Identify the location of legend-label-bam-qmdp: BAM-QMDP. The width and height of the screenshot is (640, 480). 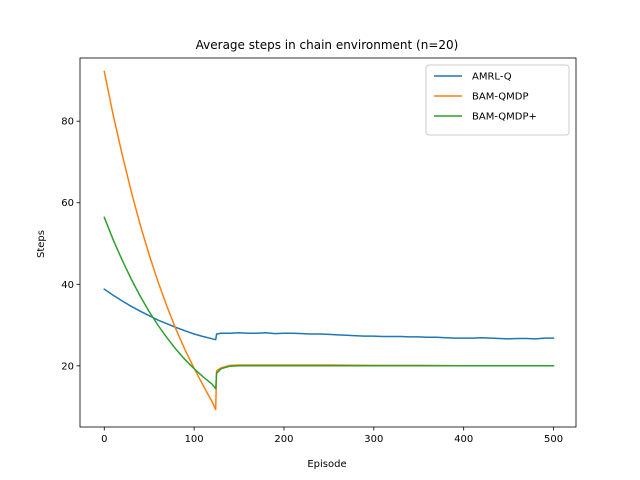
(500, 97).